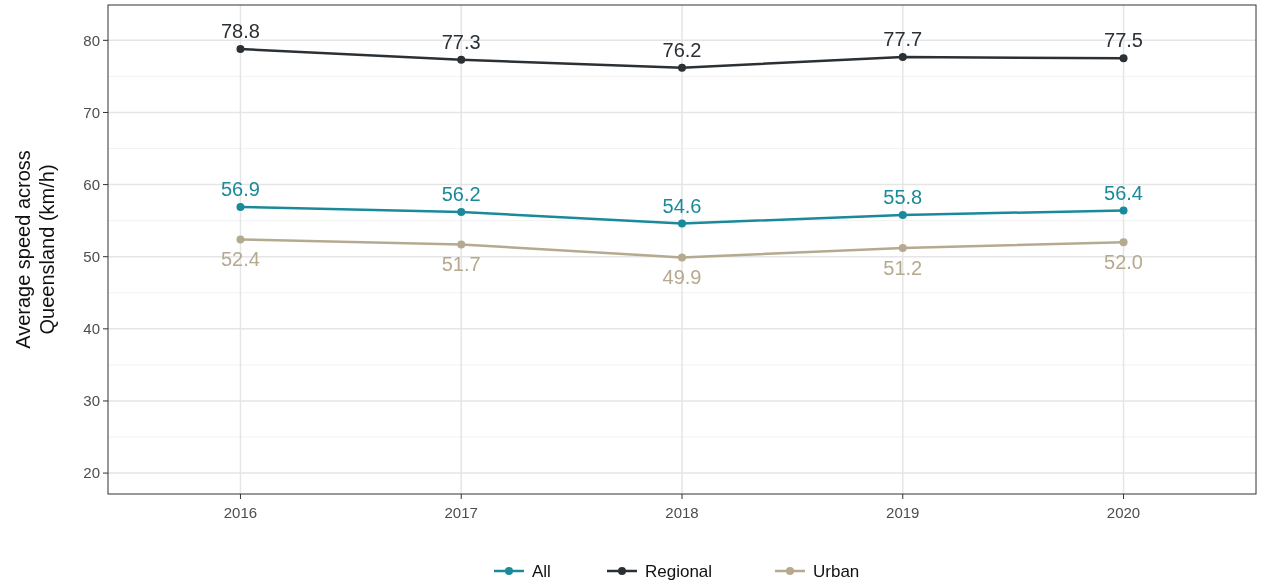 The height and width of the screenshot is (584, 1264). What do you see at coordinates (91, 40) in the screenshot?
I see `y-tick-label: 80` at bounding box center [91, 40].